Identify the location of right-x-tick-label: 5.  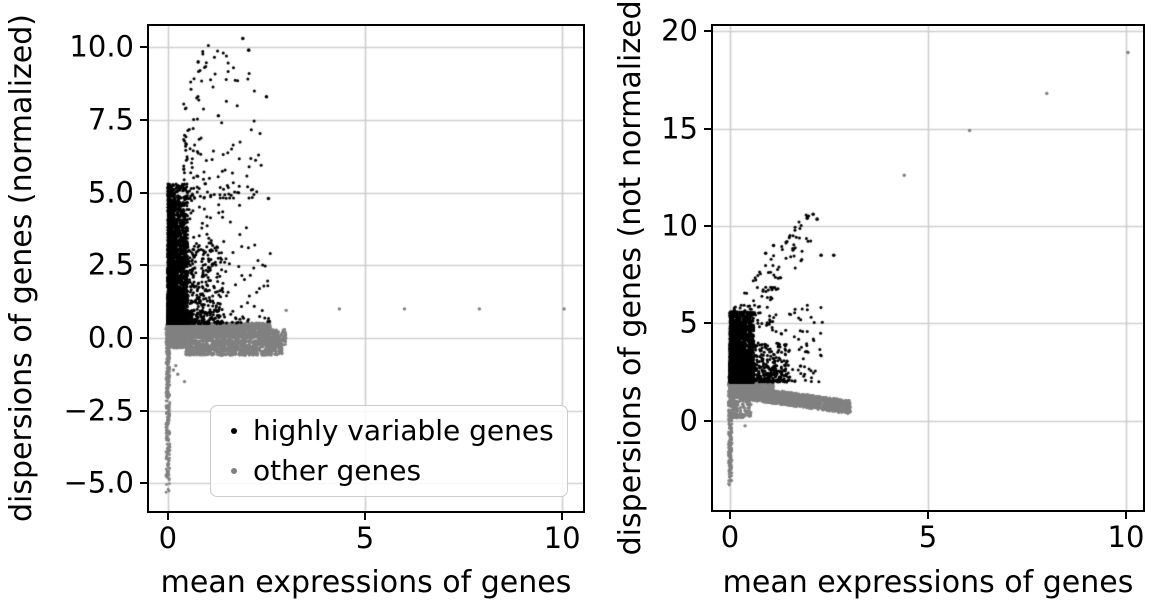
(928, 537).